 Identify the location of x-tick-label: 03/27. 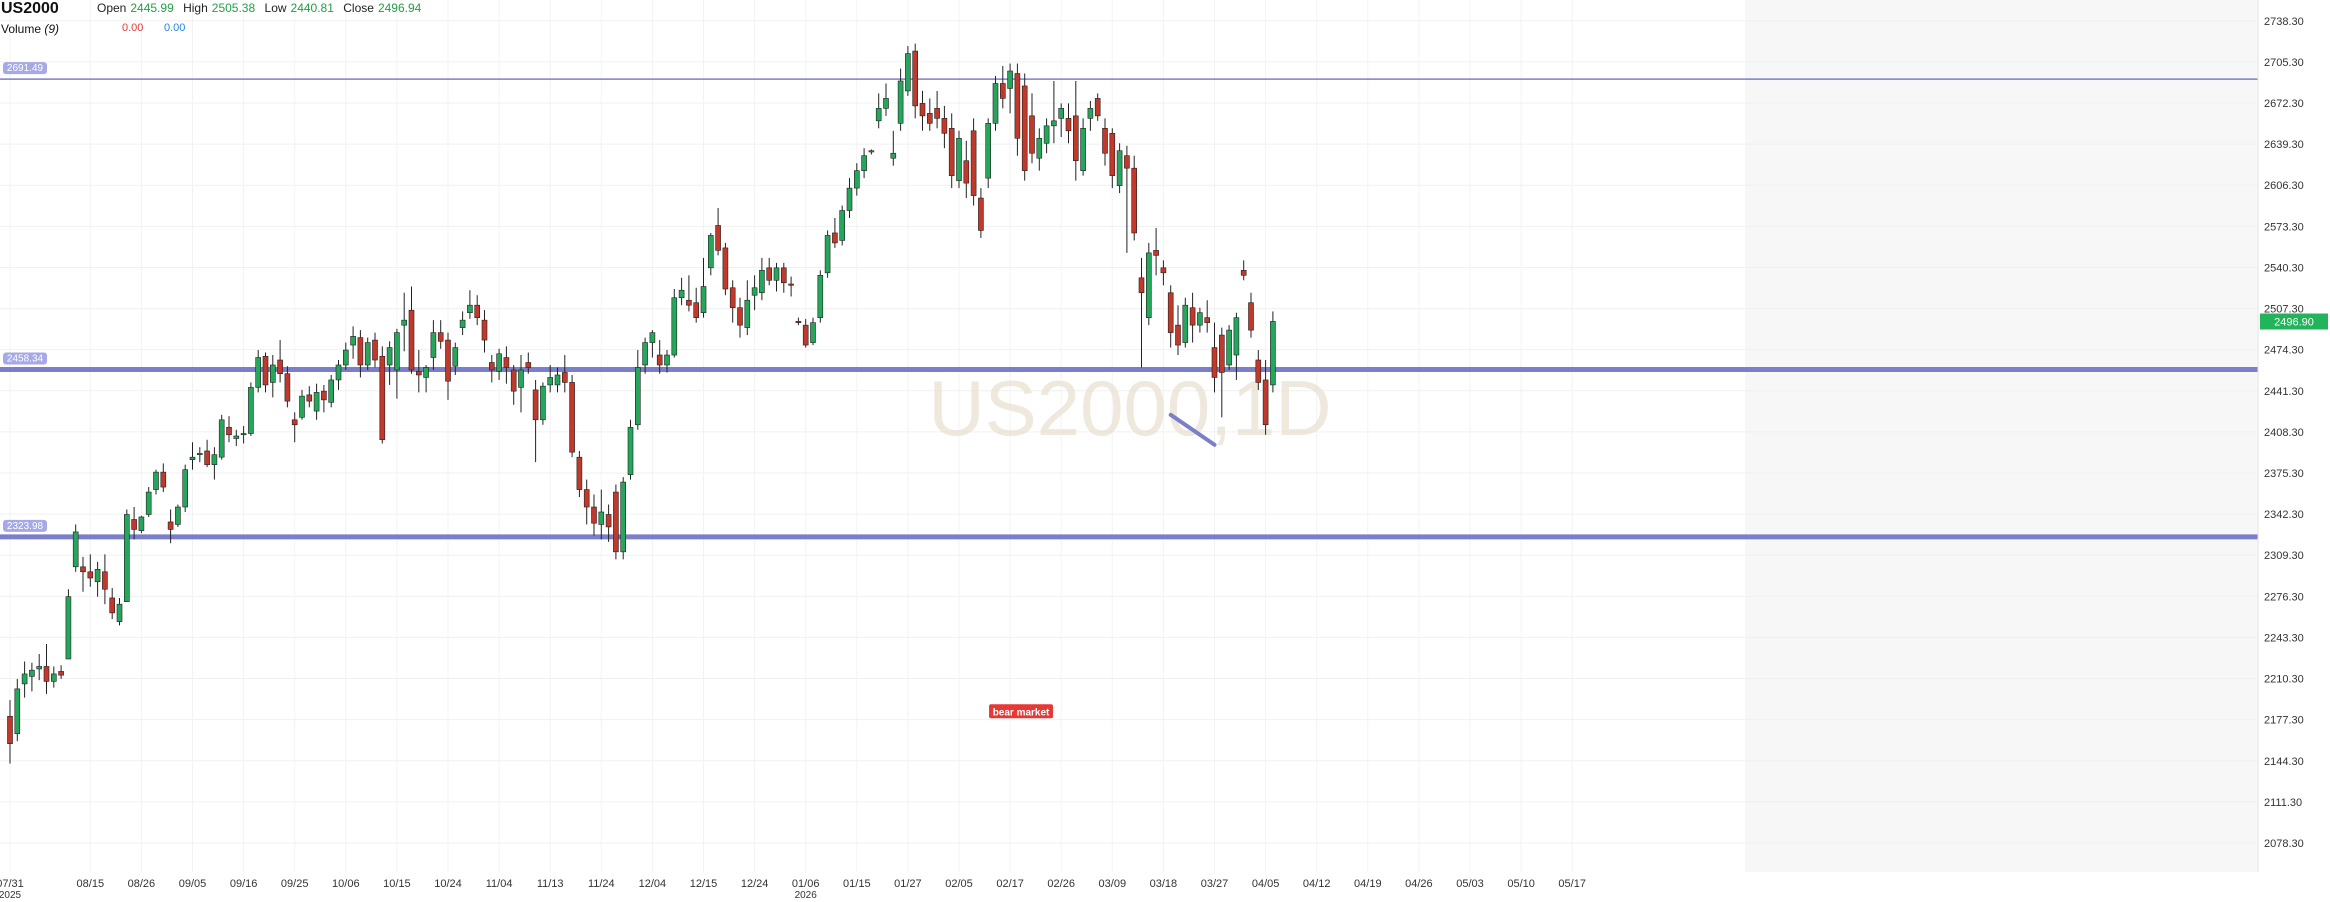
(1215, 884).